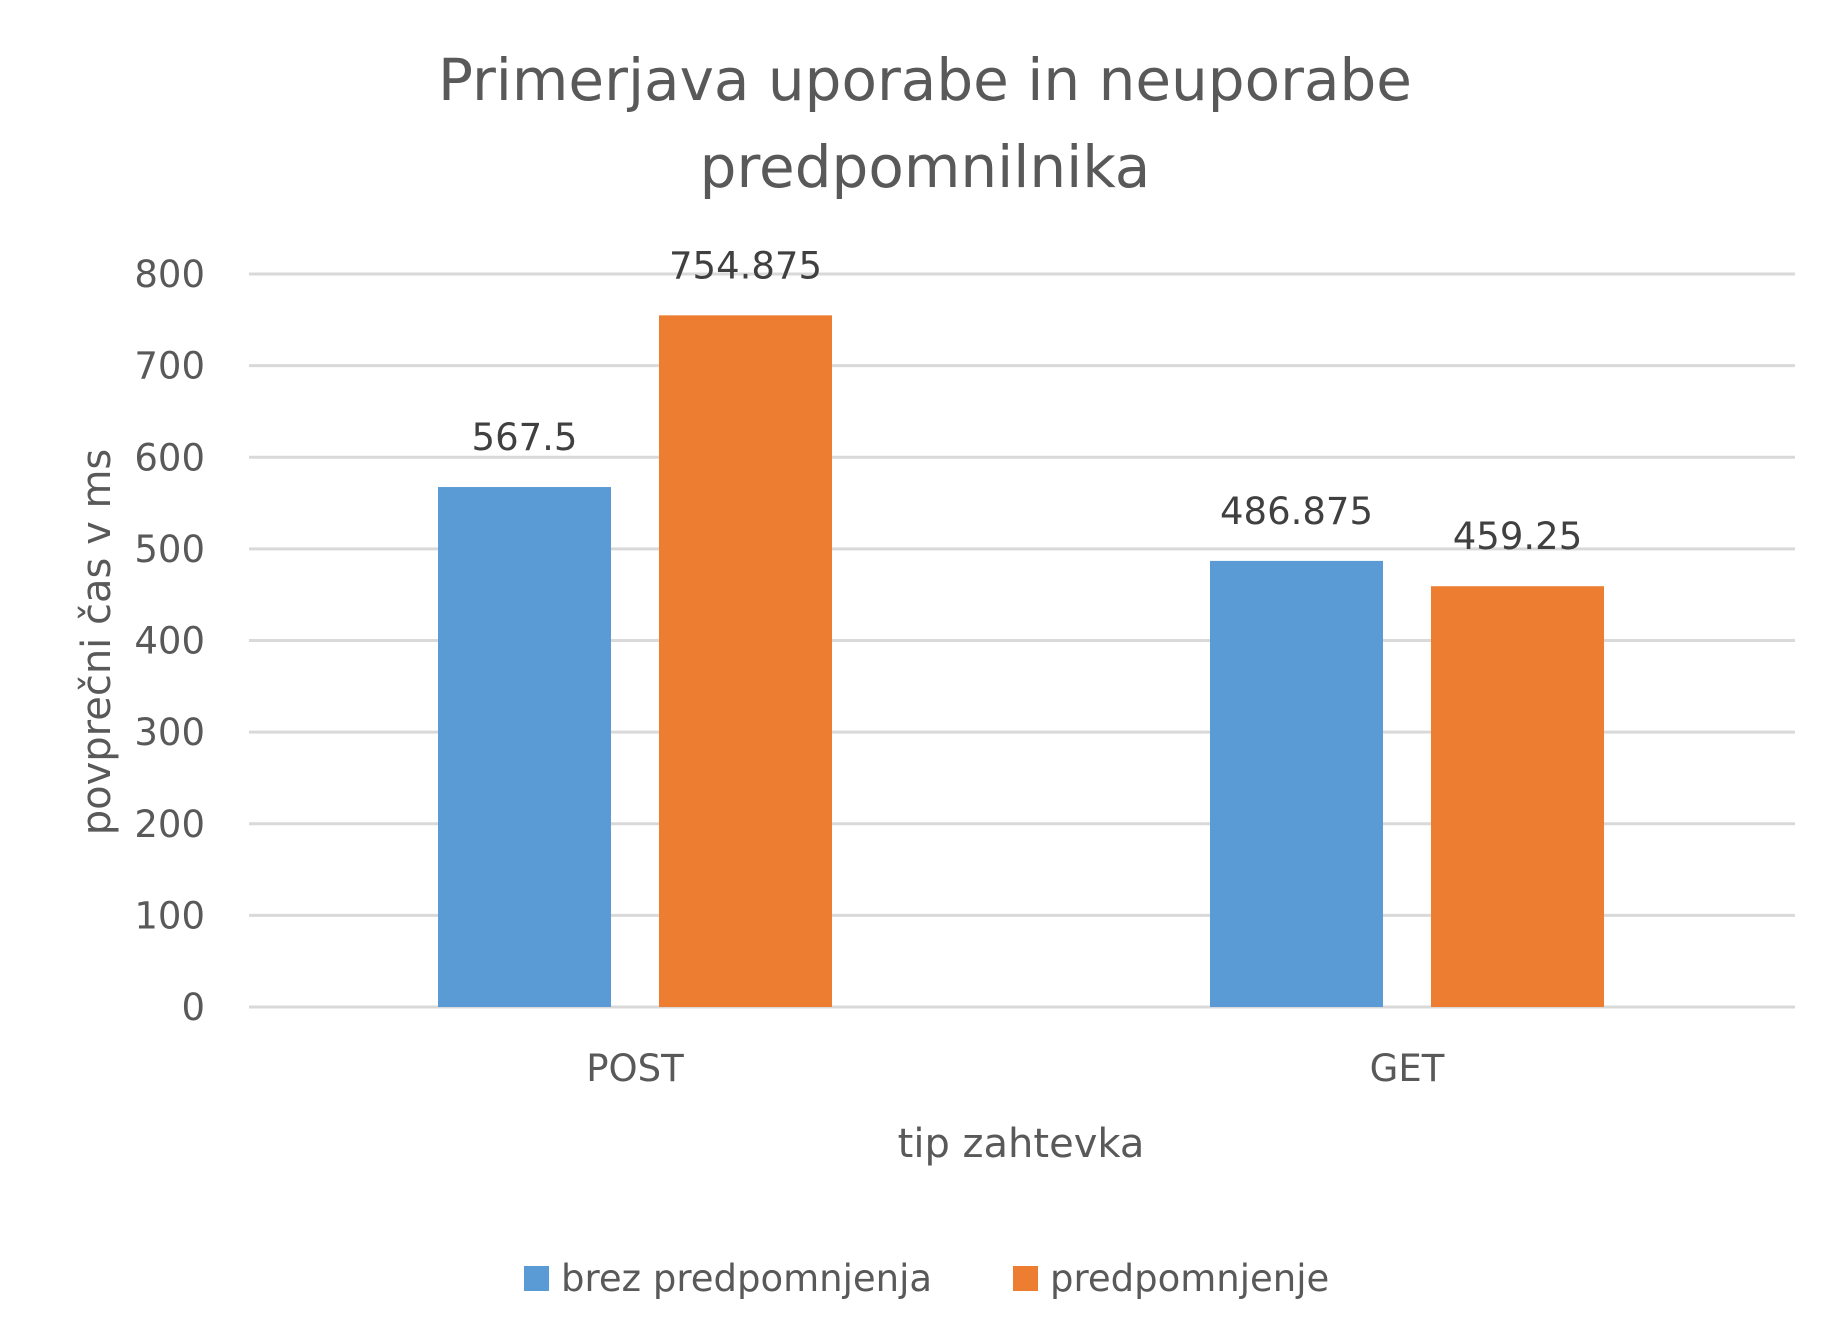 This screenshot has height=1343, width=1836. Describe the element at coordinates (925, 80) in the screenshot. I see `chart-title-line-1: Primerjava uporabe in neuporabe` at that location.